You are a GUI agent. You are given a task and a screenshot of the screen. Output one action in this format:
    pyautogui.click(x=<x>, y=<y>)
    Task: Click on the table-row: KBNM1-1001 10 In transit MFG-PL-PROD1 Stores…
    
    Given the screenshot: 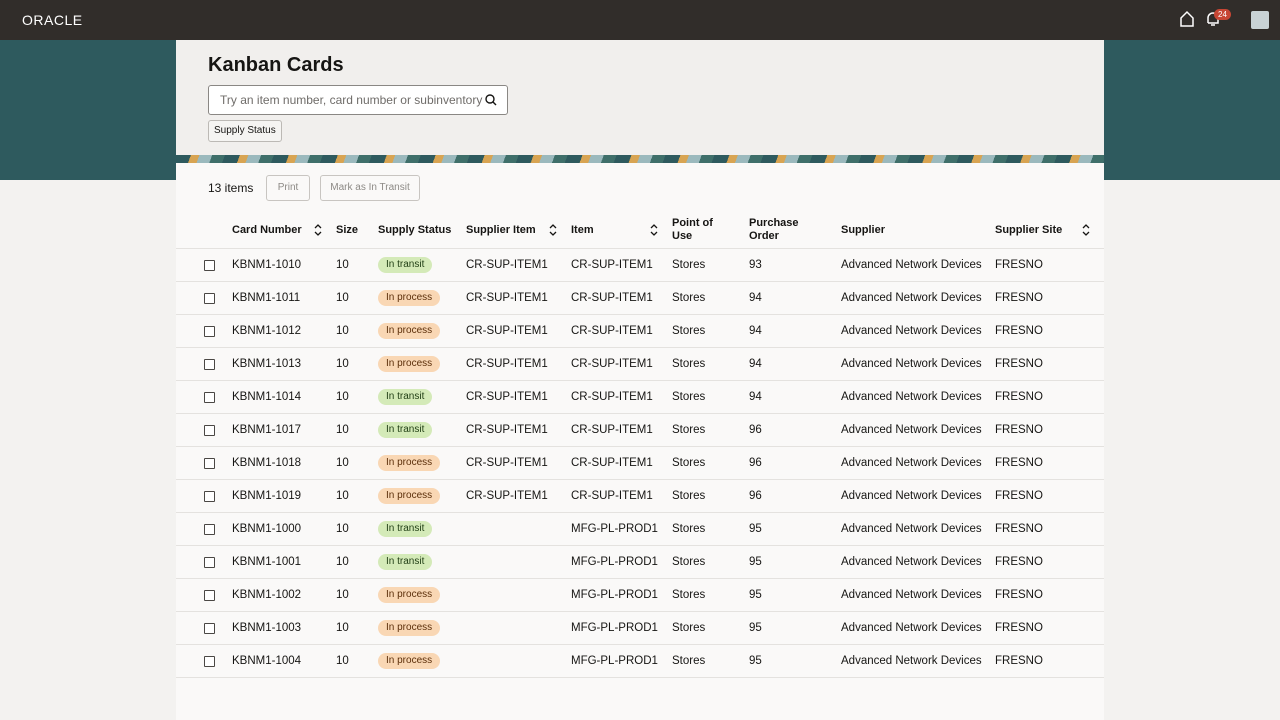 What is the action you would take?
    pyautogui.click(x=640, y=562)
    